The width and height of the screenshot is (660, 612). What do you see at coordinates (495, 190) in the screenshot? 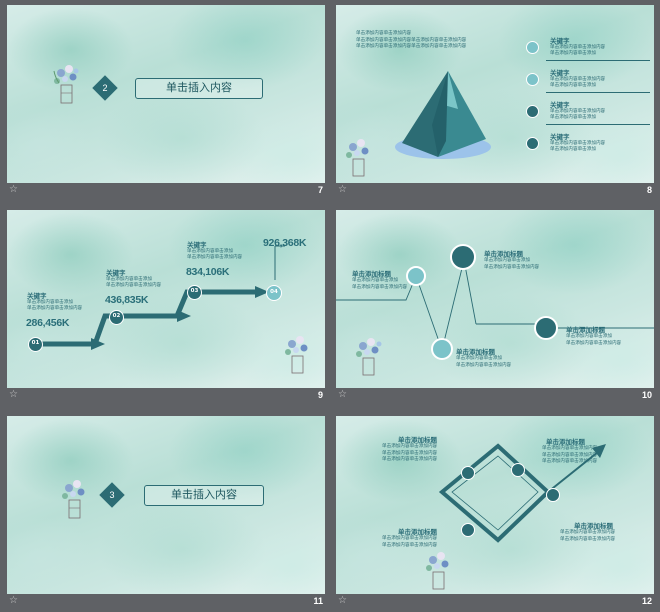
I see `thumbnail-footer: ☆ 8` at bounding box center [495, 190].